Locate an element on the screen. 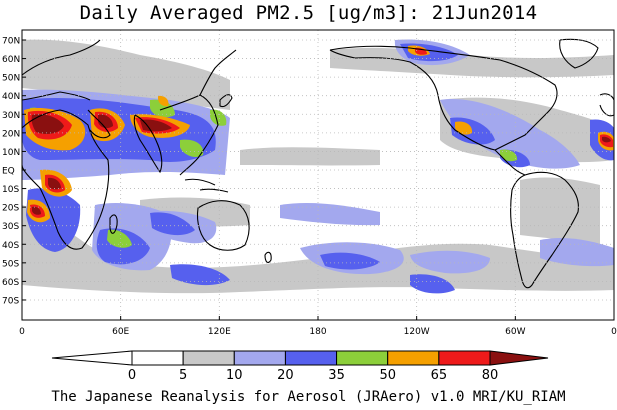  latitude-label: 50S is located at coordinates (10, 264).